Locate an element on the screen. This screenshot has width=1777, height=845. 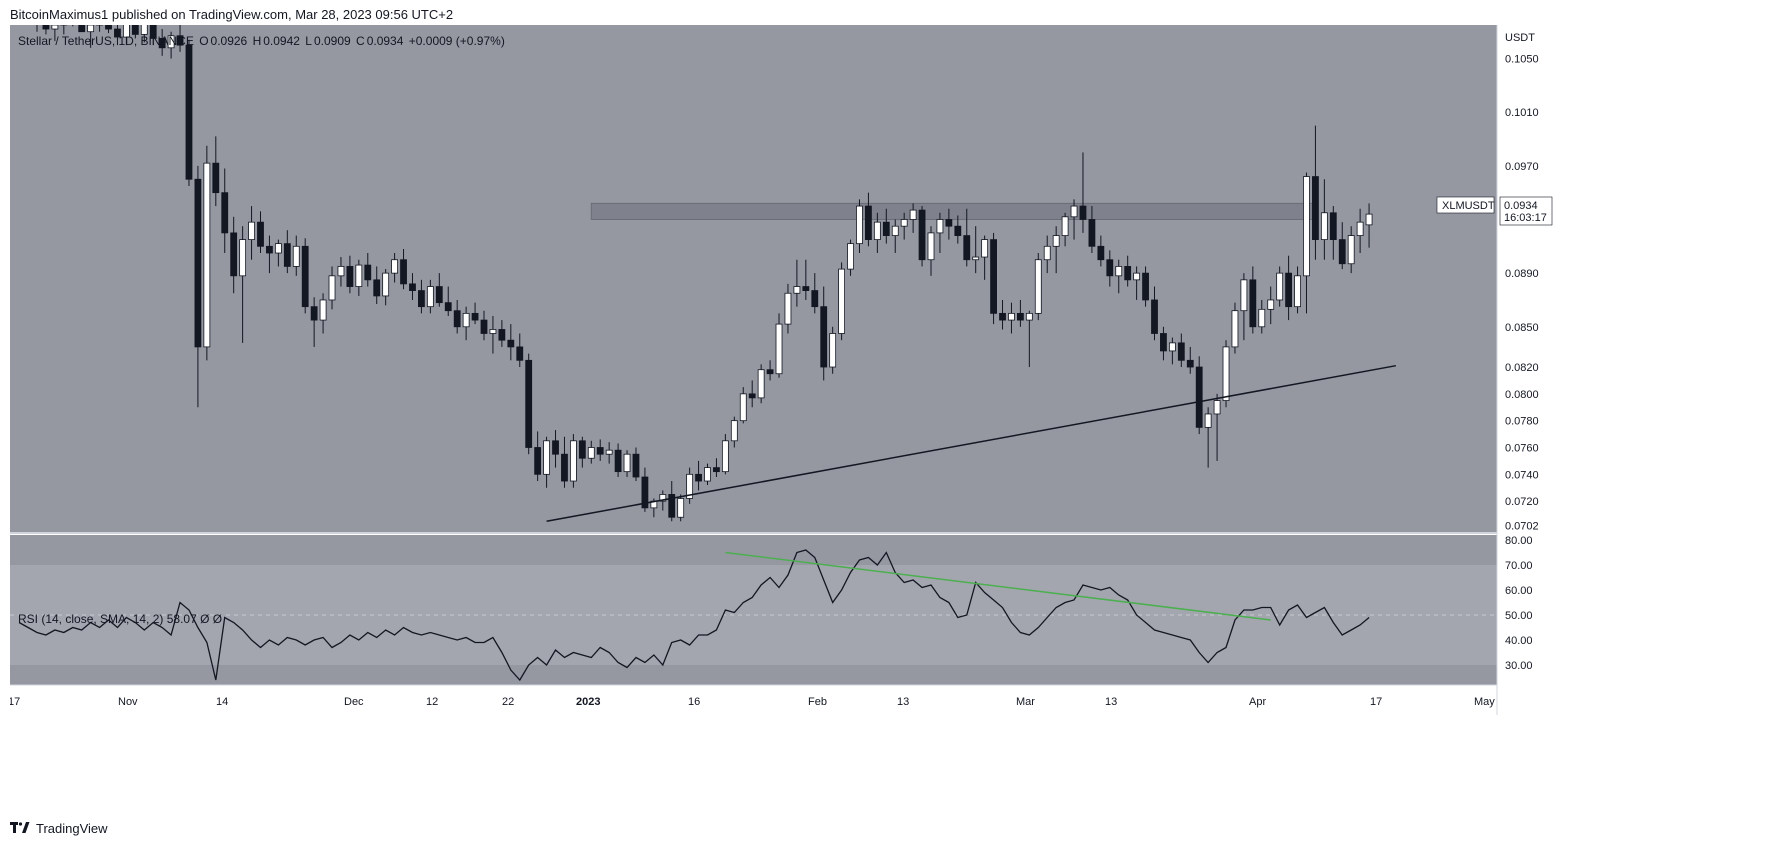
rsi-label: RSI (14, close, SMA, 14, 2) is located at coordinates (91, 619).